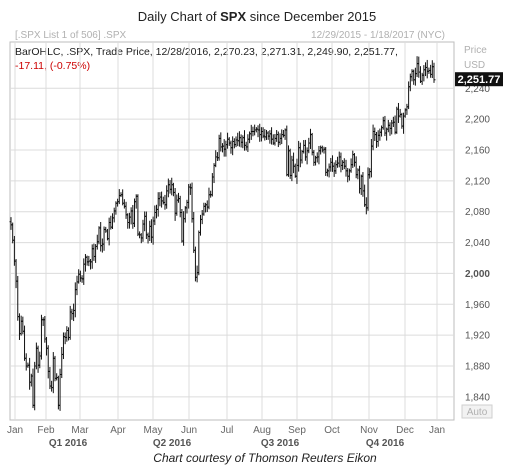  I want to click on y-tick-label: 1,920, so click(477, 336).